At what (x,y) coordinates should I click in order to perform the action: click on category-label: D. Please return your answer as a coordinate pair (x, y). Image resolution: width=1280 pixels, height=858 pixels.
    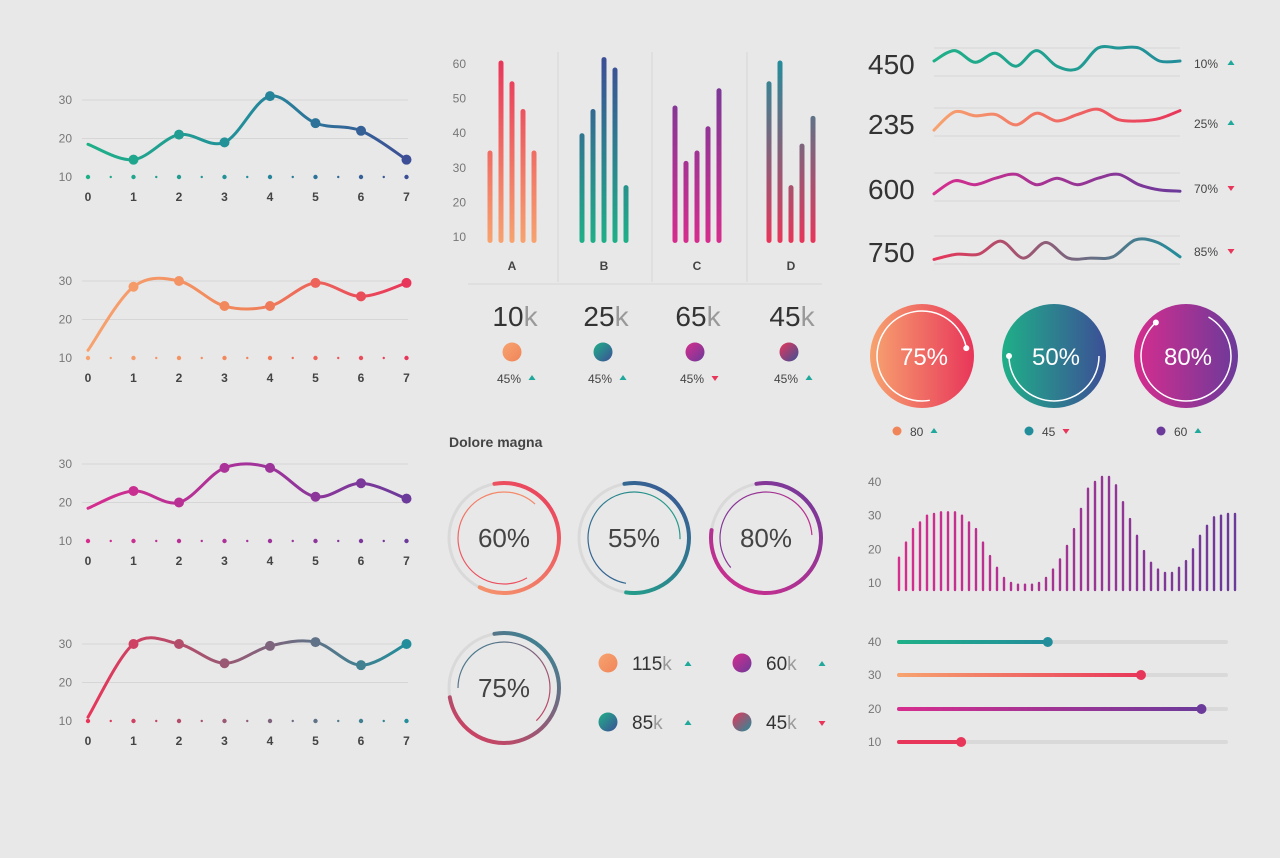
    Looking at the image, I should click on (791, 266).